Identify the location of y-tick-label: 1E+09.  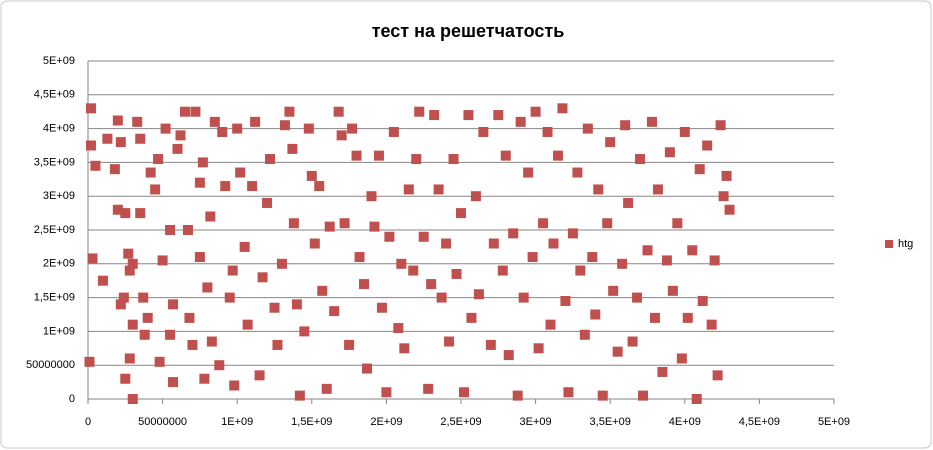
(59, 331).